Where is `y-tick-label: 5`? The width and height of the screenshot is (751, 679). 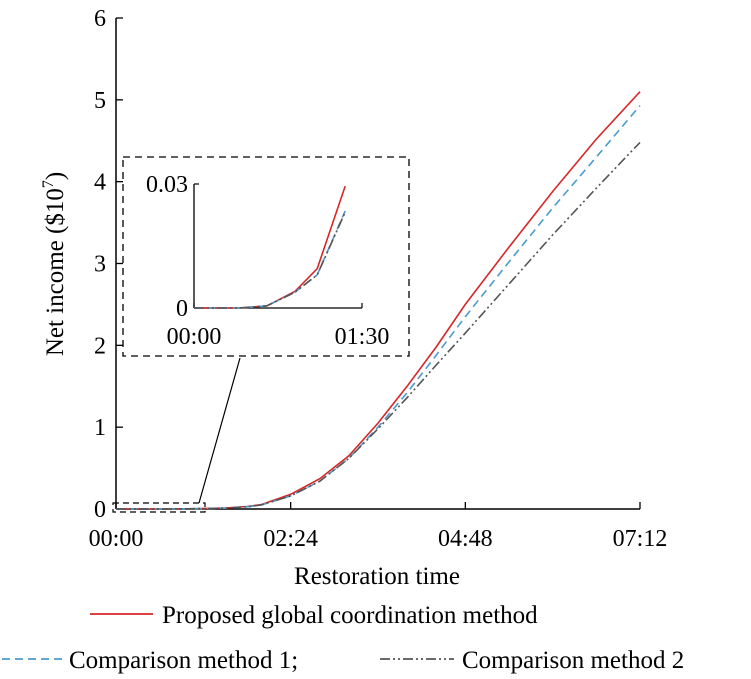 y-tick-label: 5 is located at coordinates (100, 101).